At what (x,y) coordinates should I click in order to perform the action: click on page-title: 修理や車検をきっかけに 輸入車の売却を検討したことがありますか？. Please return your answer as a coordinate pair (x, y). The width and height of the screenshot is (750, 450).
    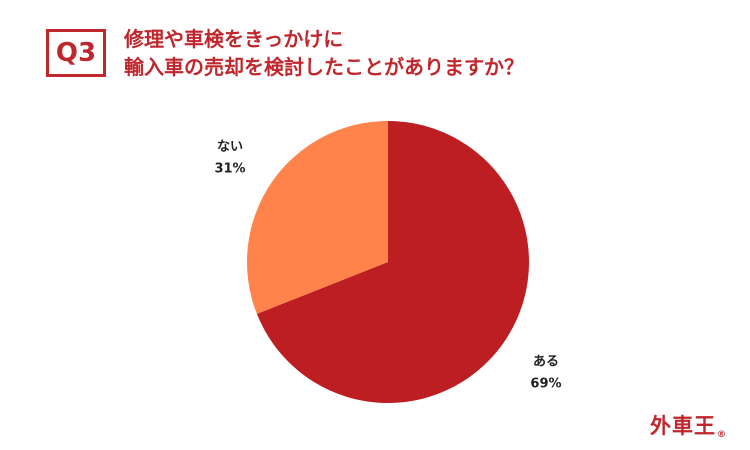
    Looking at the image, I should click on (324, 53).